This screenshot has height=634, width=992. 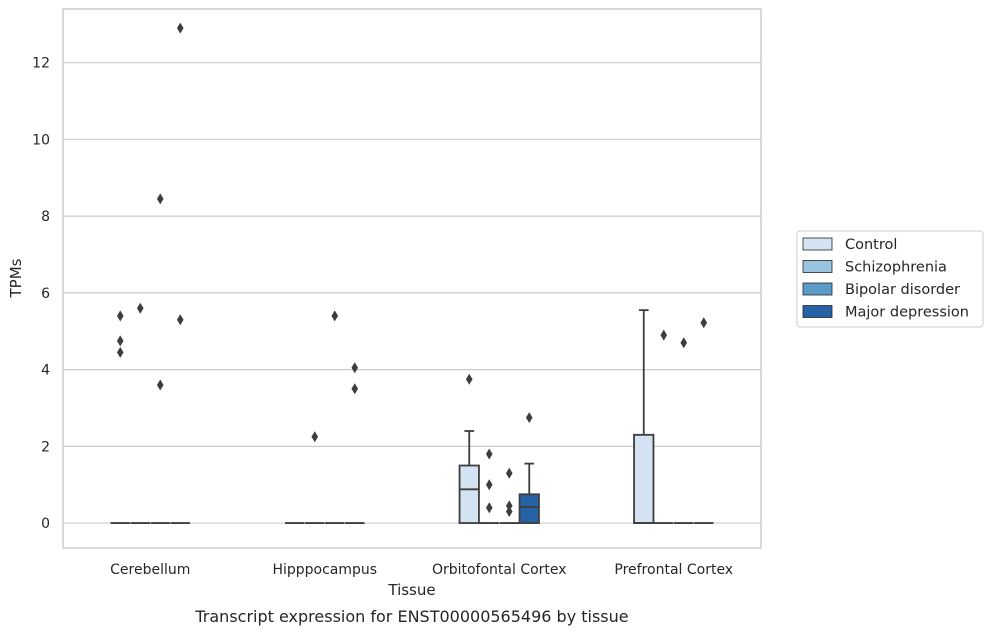 I want to click on y-tick-label: 6, so click(x=45, y=294).